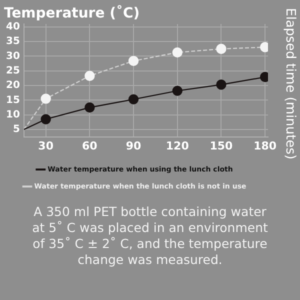 Image resolution: width=300 pixels, height=300 pixels. Describe the element at coordinates (72, 13) in the screenshot. I see `y-axis-title: Temperature (˚C)` at that location.